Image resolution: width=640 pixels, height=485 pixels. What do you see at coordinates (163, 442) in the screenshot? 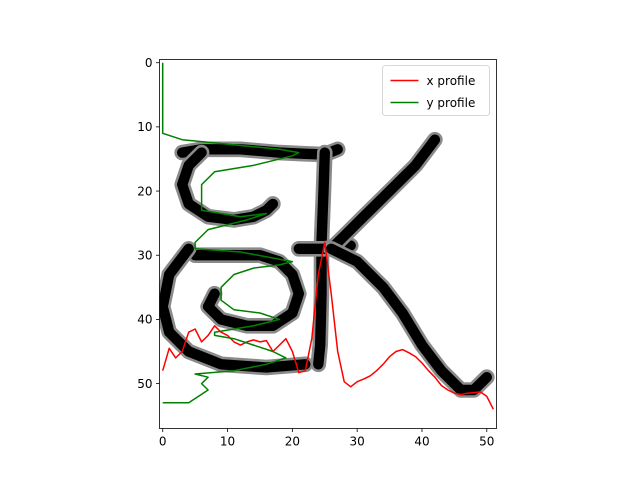
I see `x-tick-label-0: 0` at bounding box center [163, 442].